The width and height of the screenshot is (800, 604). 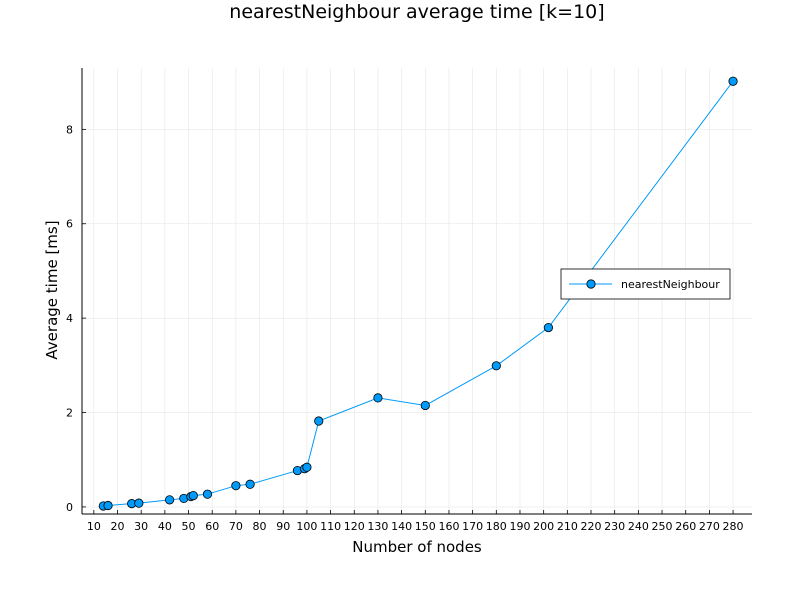 I want to click on y-tick-label: 4, so click(x=69, y=318).